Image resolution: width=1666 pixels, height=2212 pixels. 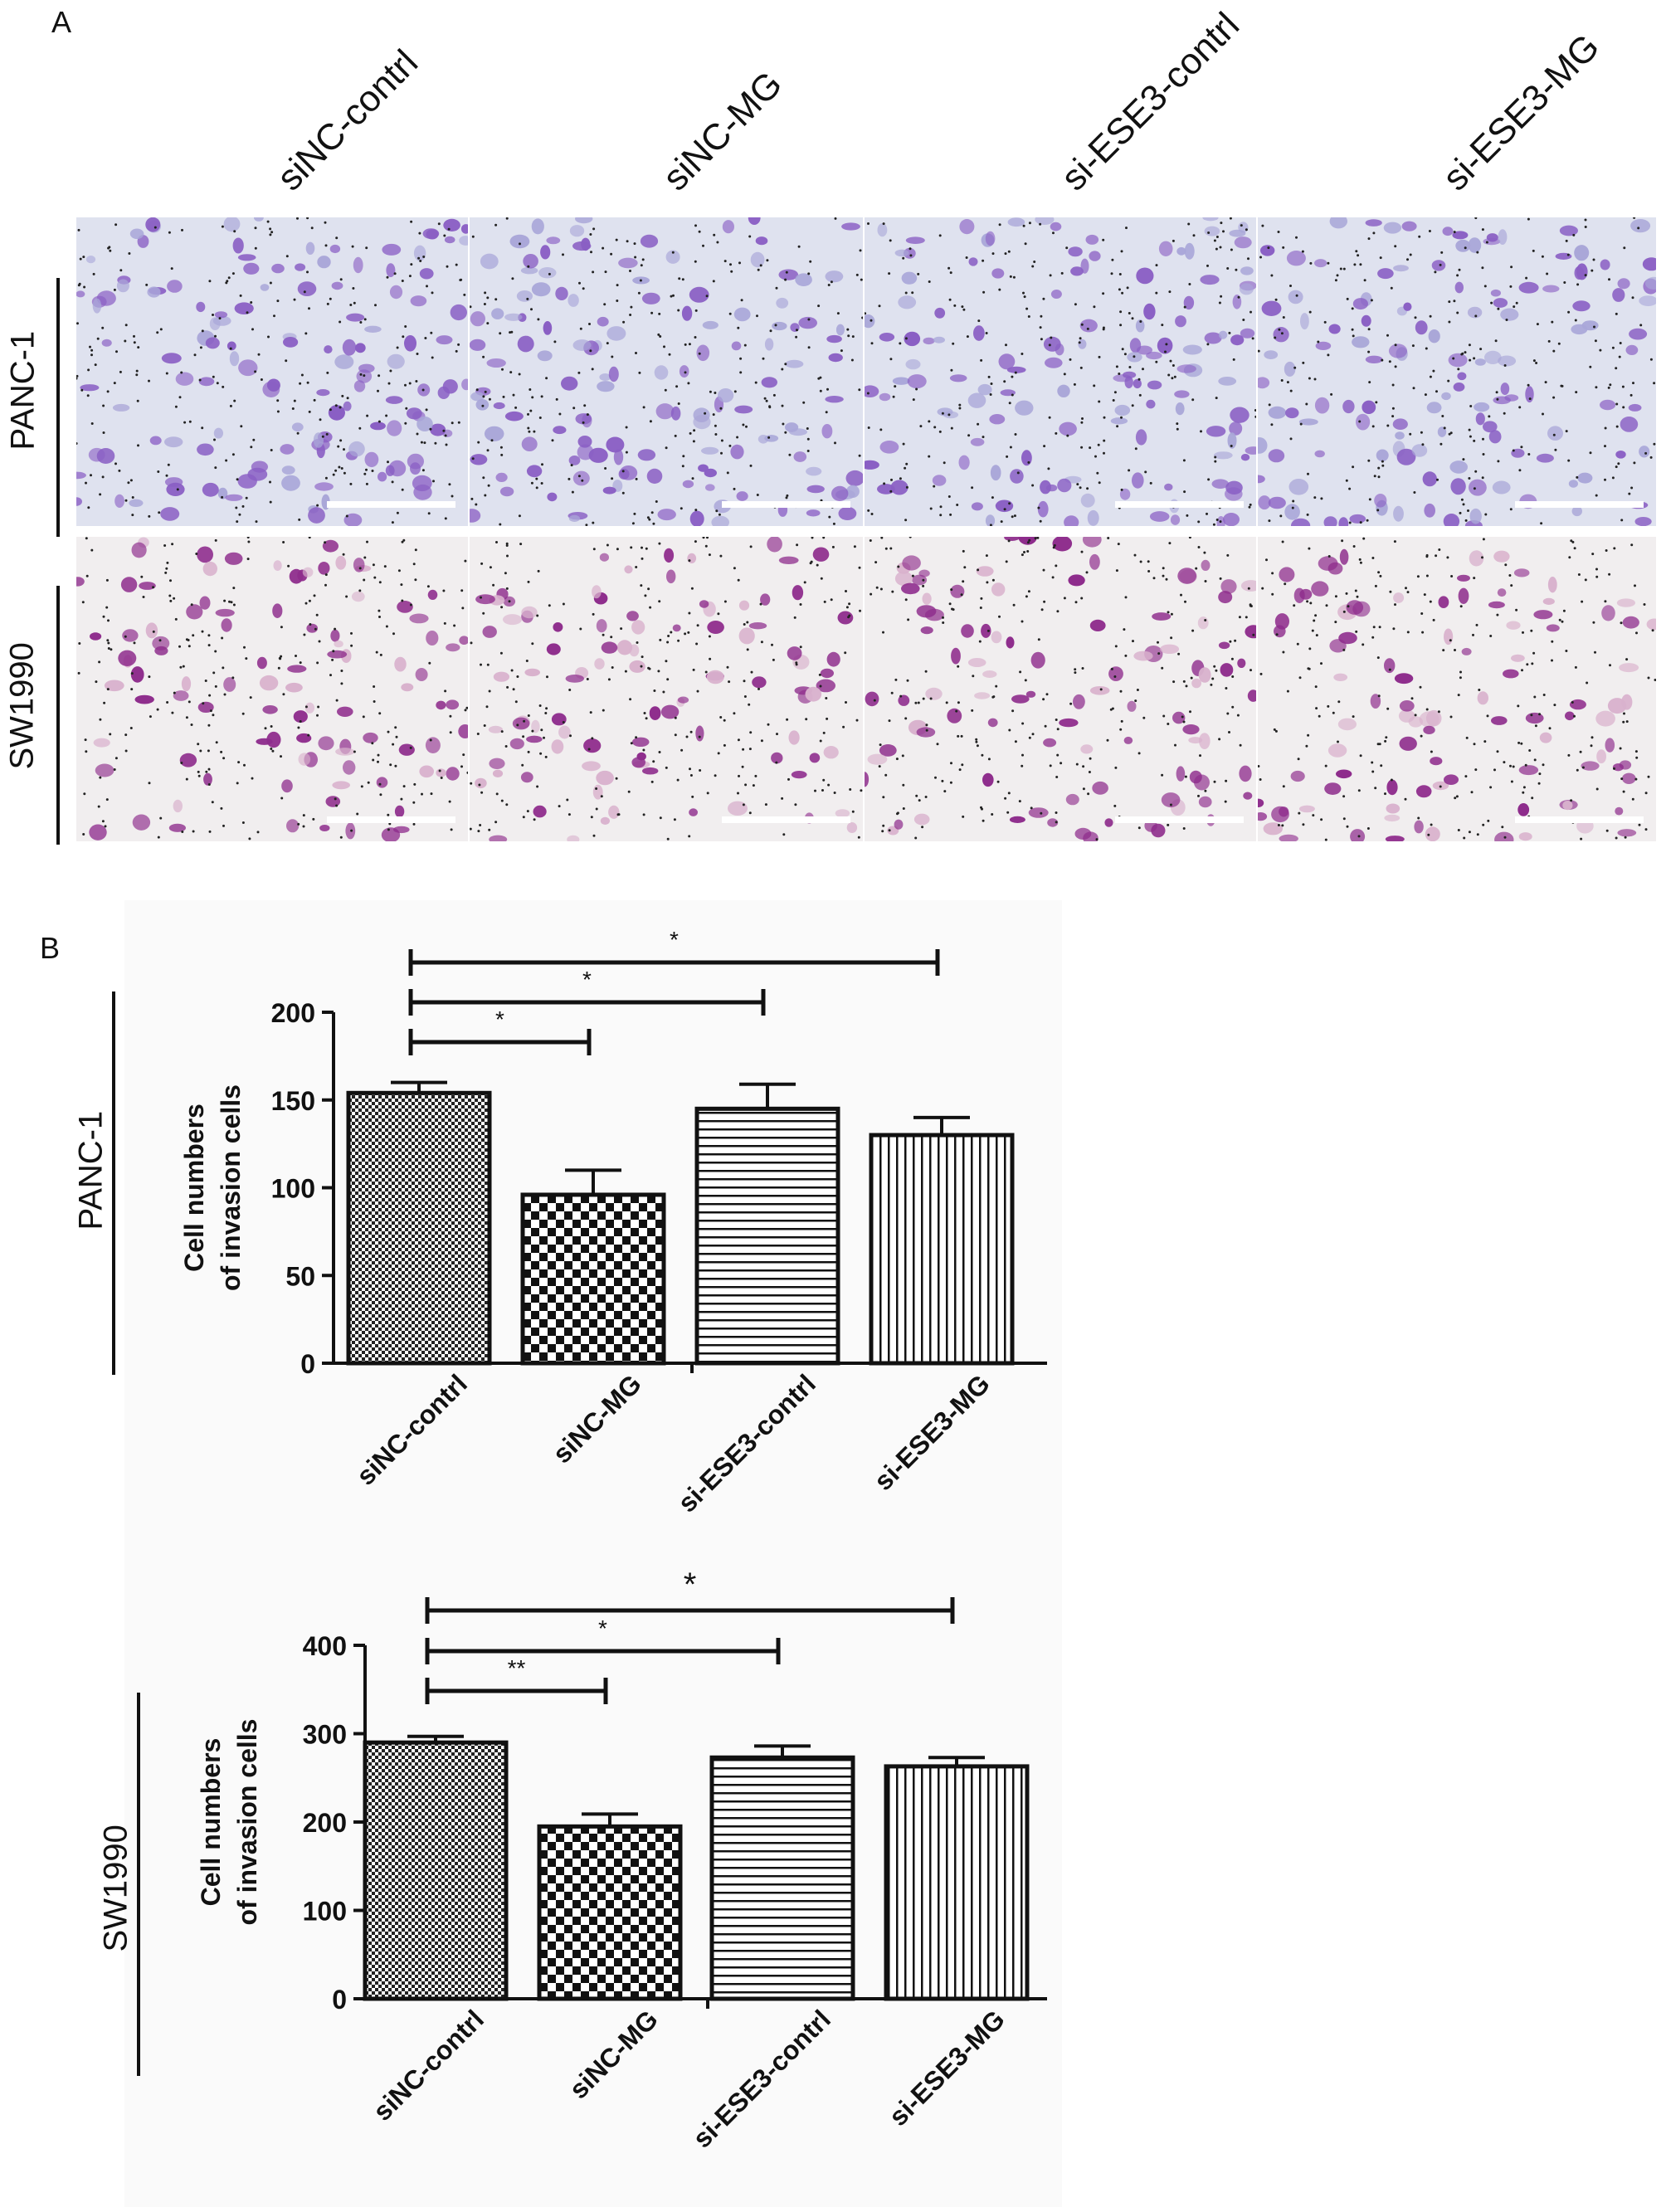 I want to click on micrograph-panc1-si-ese3-contrl, so click(x=1061, y=371).